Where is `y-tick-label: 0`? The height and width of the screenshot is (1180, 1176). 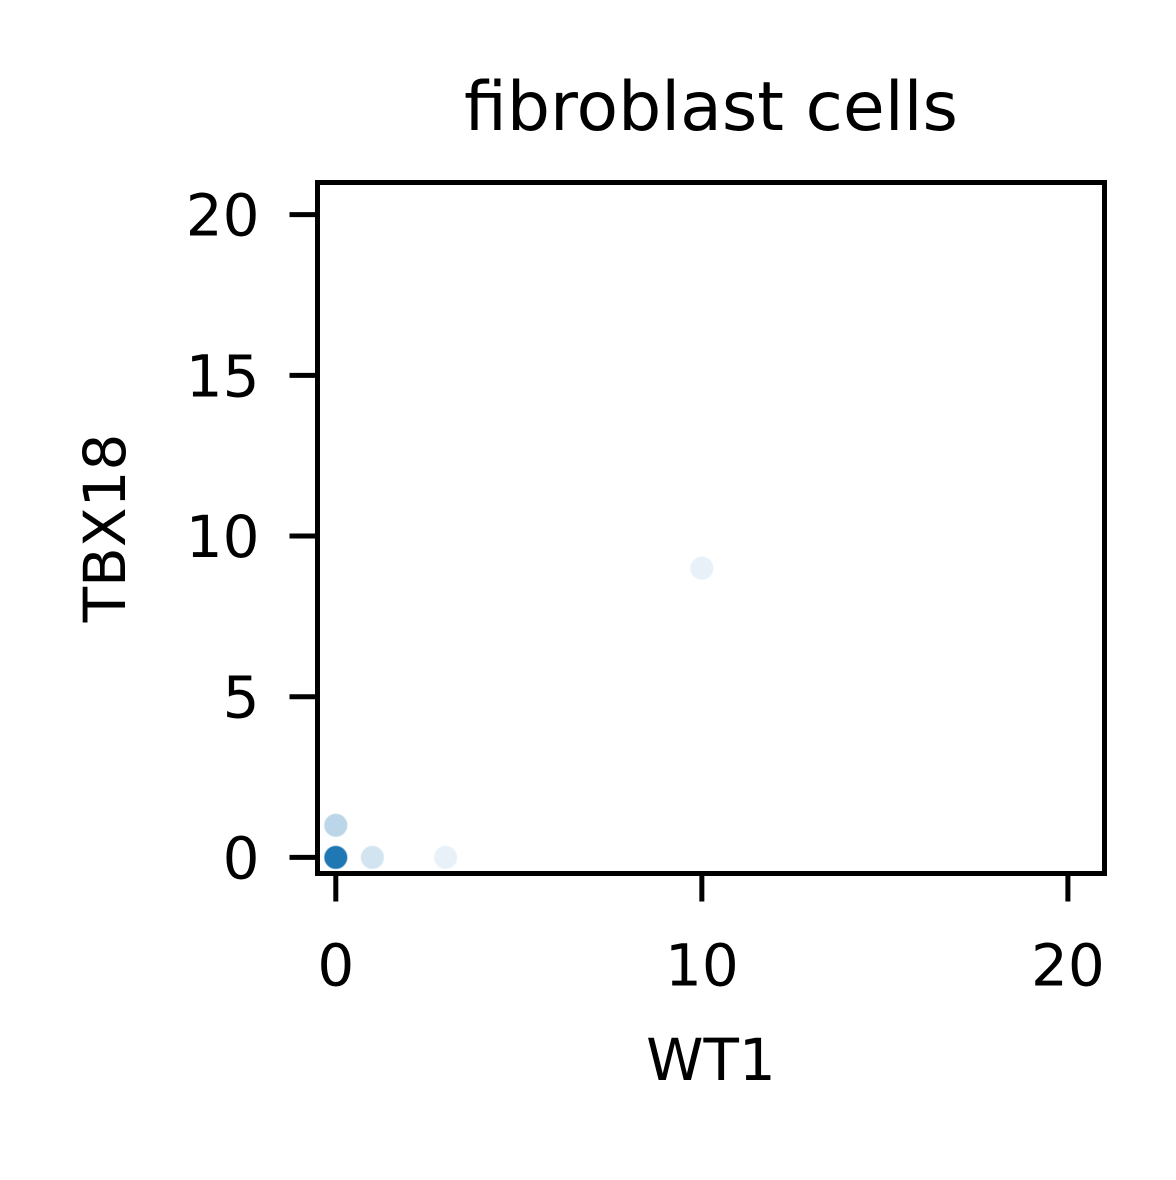 y-tick-label: 0 is located at coordinates (241, 858).